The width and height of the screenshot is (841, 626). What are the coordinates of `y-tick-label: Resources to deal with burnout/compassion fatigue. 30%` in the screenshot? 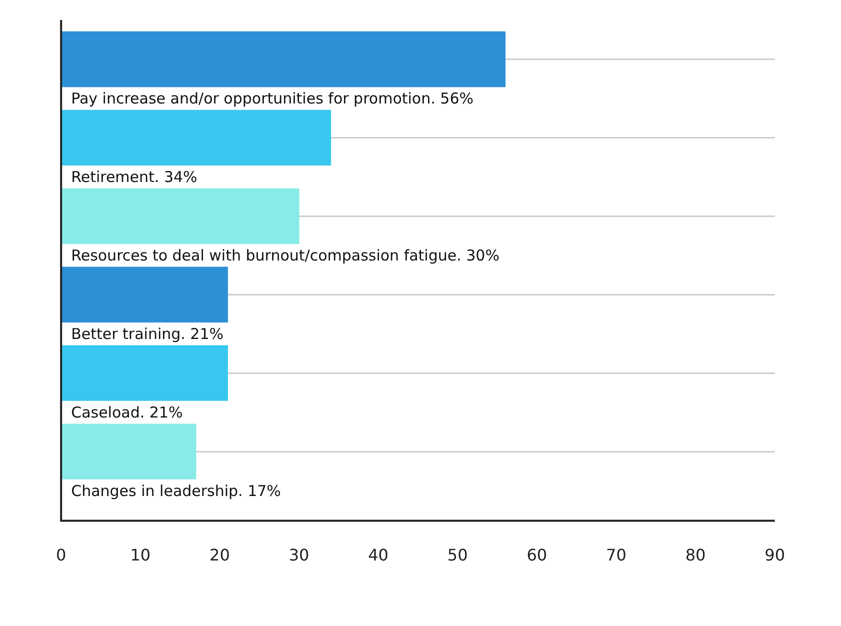 It's located at (285, 255).